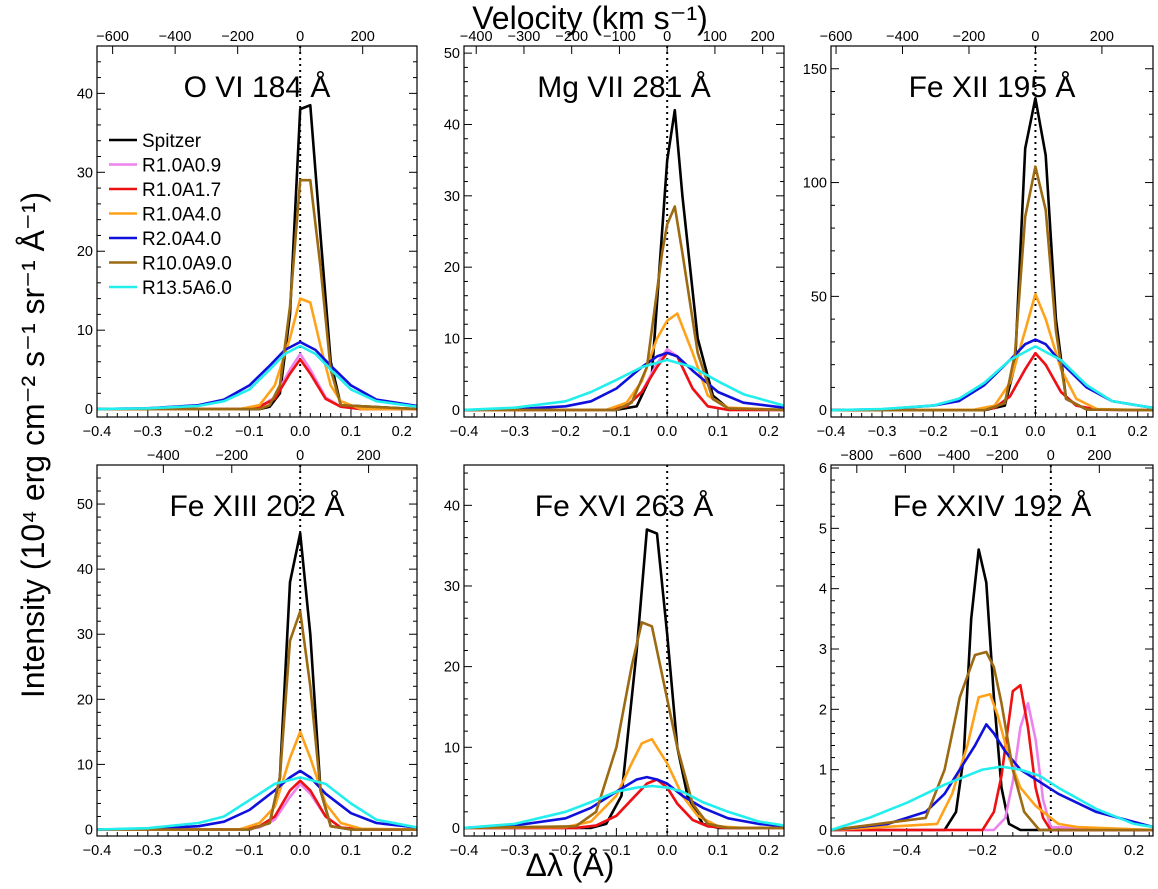 This screenshot has height=889, width=1158. I want to click on y-tick-label: 150, so click(815, 70).